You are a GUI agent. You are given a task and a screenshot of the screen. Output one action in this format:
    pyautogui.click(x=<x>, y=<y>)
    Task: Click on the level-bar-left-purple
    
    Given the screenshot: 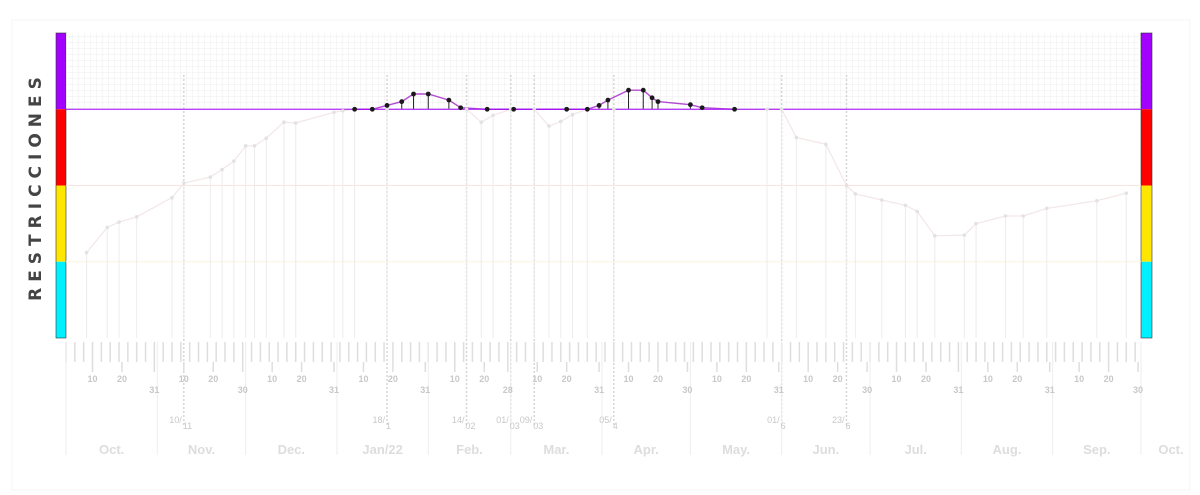 What is the action you would take?
    pyautogui.click(x=61, y=71)
    